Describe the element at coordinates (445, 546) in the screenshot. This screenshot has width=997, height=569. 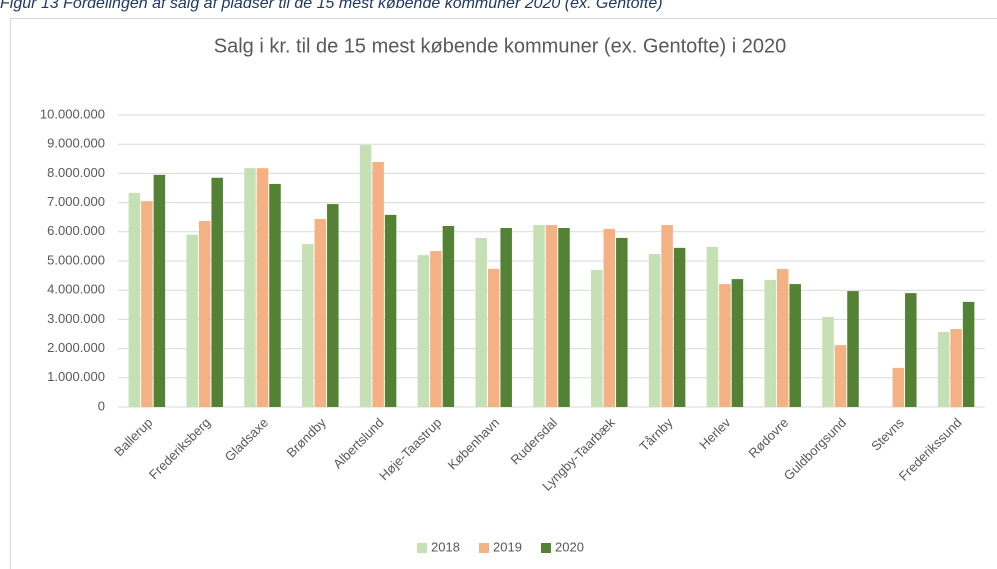
I see `legend-label: 2018` at that location.